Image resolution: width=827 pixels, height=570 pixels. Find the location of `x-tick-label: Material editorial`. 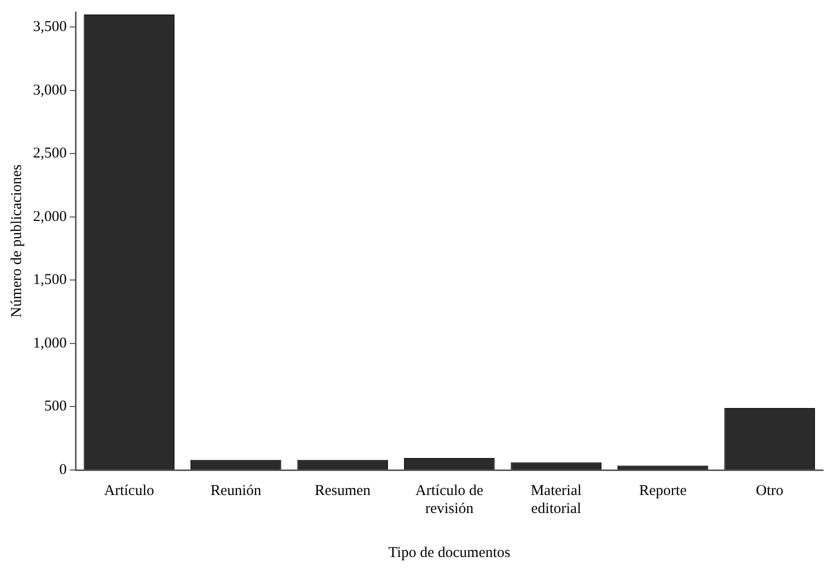

x-tick-label: Material editorial is located at coordinates (556, 499).